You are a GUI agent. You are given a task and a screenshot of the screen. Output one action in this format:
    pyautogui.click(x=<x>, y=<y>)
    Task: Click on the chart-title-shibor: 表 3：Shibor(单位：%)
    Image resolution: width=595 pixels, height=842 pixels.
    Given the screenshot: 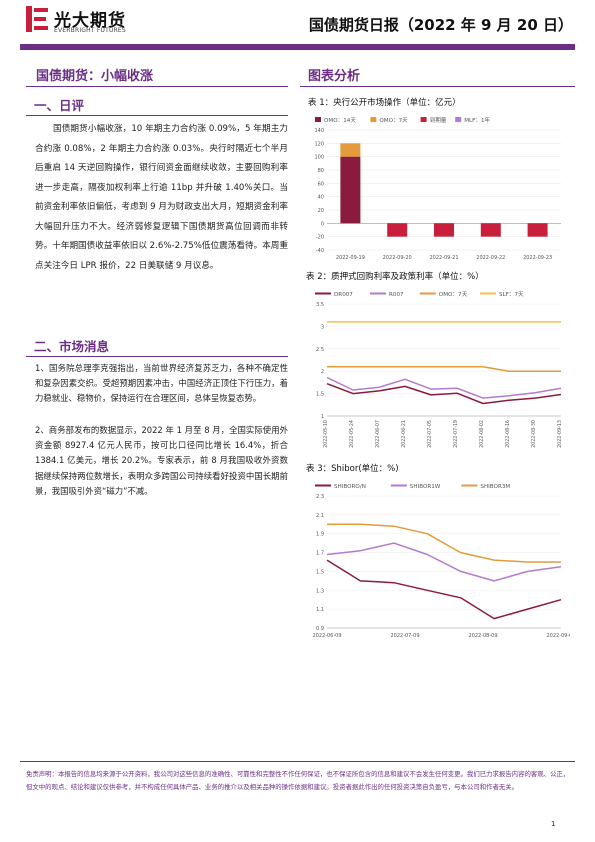 What is the action you would take?
    pyautogui.click(x=352, y=469)
    